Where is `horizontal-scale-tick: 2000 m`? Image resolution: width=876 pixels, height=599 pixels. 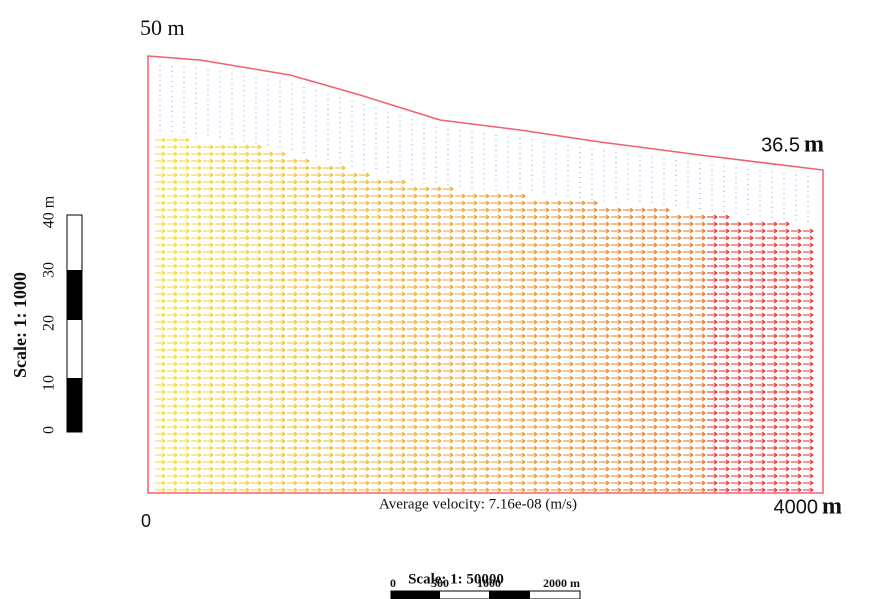 horizontal-scale-tick: 2000 m is located at coordinates (561, 583).